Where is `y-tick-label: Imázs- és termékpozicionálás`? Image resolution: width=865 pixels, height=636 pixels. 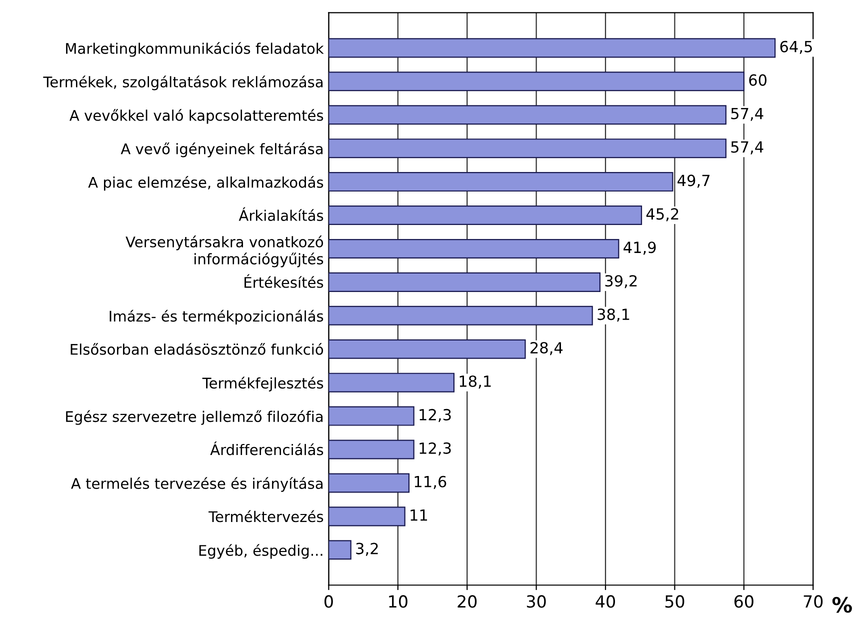
y-tick-label: Imázs- és termékpozicionálás is located at coordinates (217, 317).